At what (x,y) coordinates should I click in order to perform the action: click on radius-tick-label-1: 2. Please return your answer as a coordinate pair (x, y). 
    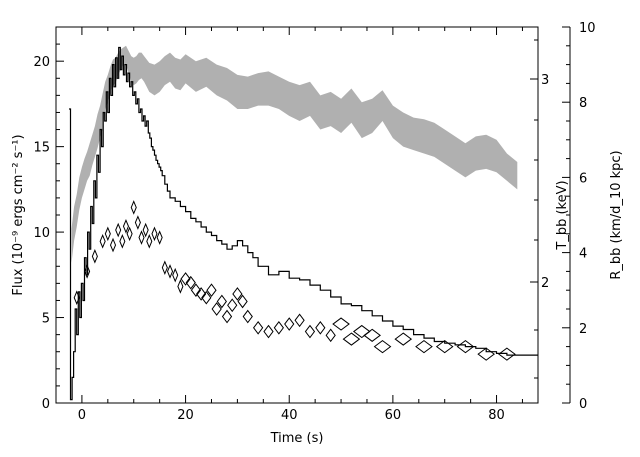
    Looking at the image, I should click on (583, 329).